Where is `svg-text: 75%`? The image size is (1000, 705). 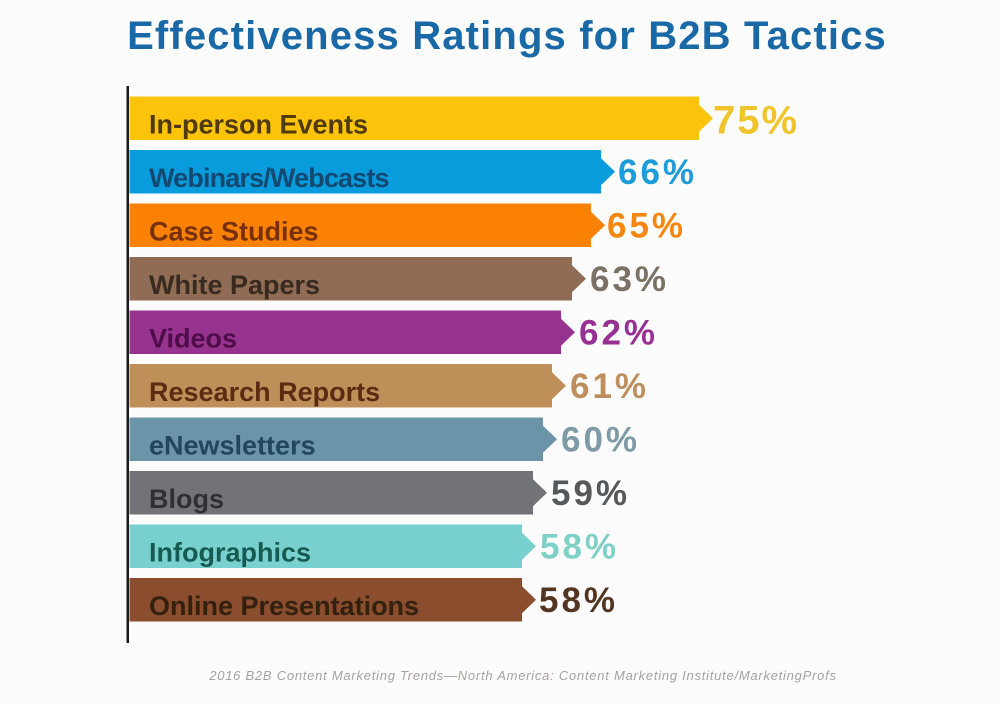
svg-text: 75% is located at coordinates (756, 121).